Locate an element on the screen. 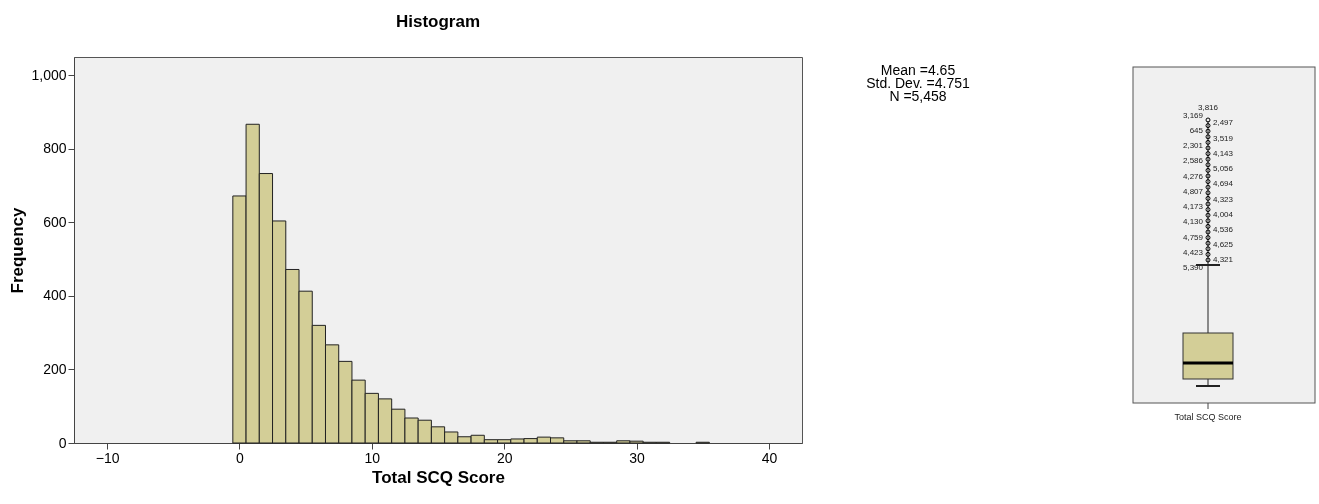 The width and height of the screenshot is (1319, 504). text: 3,816 is located at coordinates (1208, 108).